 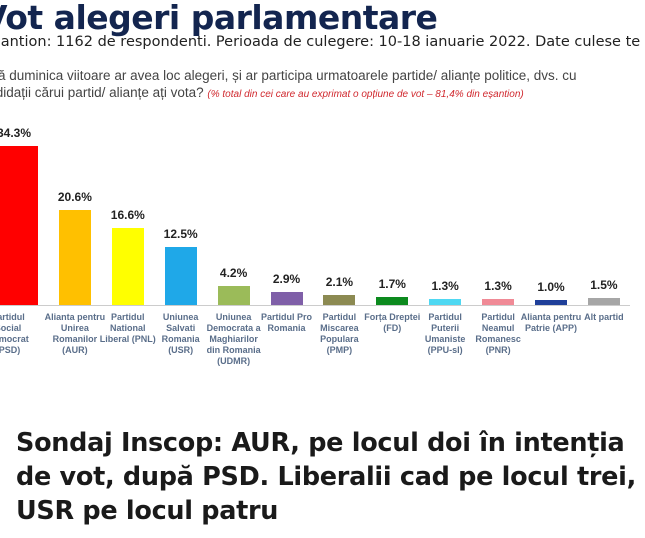 What do you see at coordinates (180, 333) in the screenshot?
I see `category-label: Uniunea Salvati Romania (USR)` at bounding box center [180, 333].